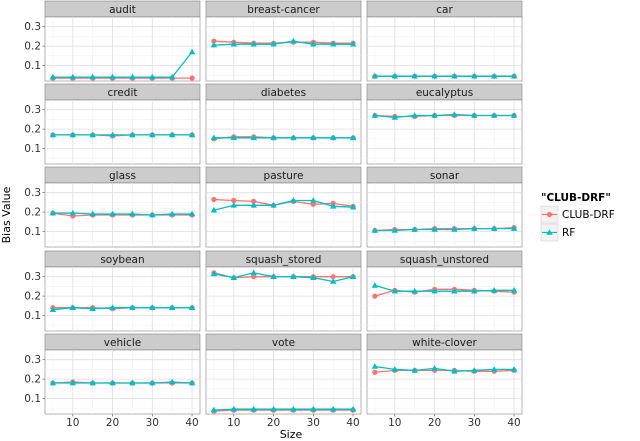 The image size is (640, 441). I want to click on facet-title: eucalyptus, so click(444, 93).